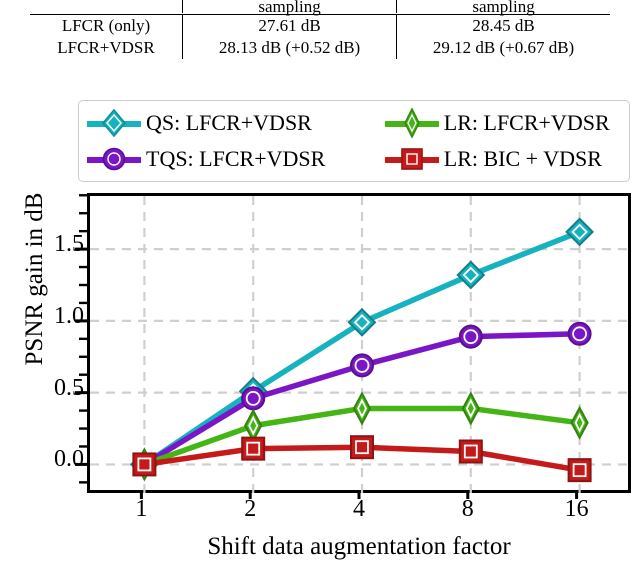 The height and width of the screenshot is (574, 640). I want to click on legend-entry-qs-lfcr-vdsr: QS: LFCR+VDSR, so click(236, 123).